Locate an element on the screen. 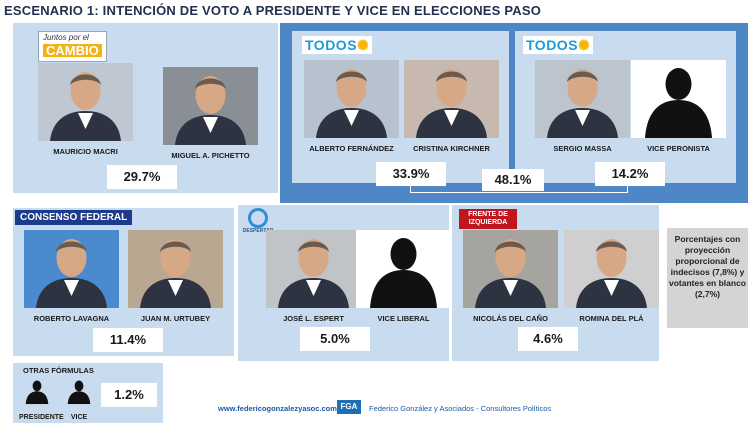 Image resolution: width=750 pixels, height=428 pixels. otras-percentage: 1.2% is located at coordinates (129, 395).